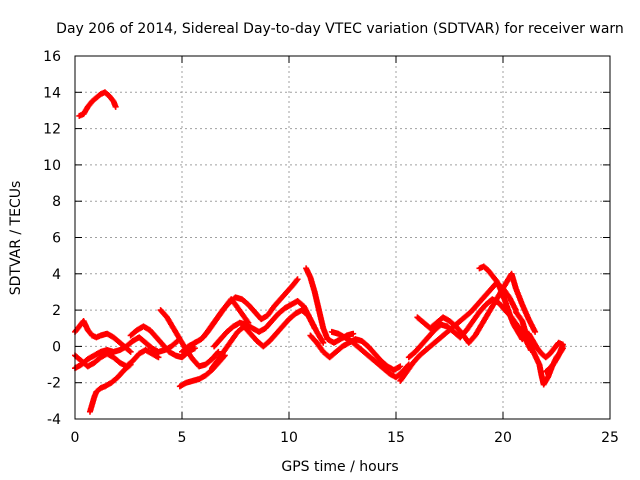  I want to click on x-tick-label: 15, so click(396, 438).